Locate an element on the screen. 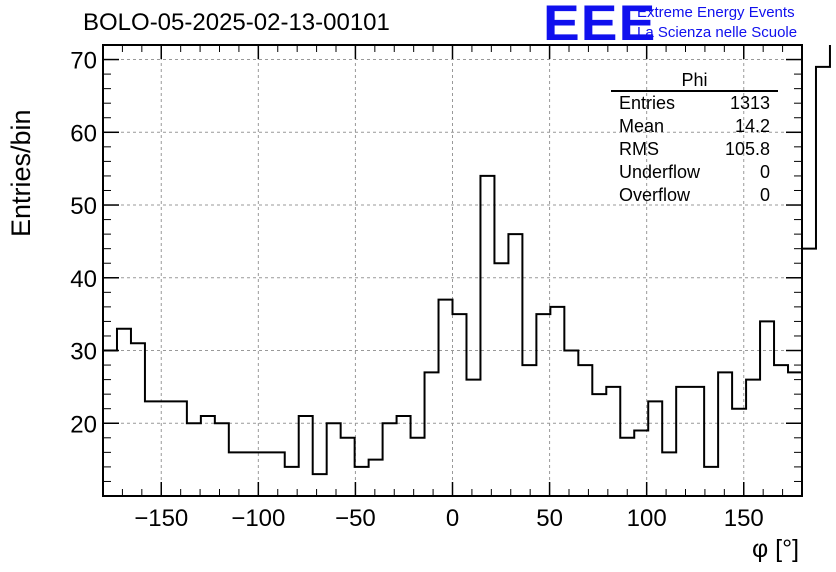 The image size is (836, 572). x-tick-label: 150 is located at coordinates (744, 518).